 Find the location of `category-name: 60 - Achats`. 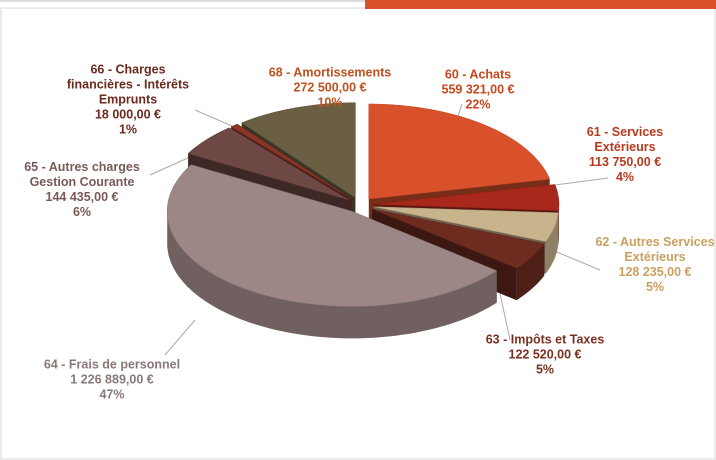

category-name: 60 - Achats is located at coordinates (478, 74).